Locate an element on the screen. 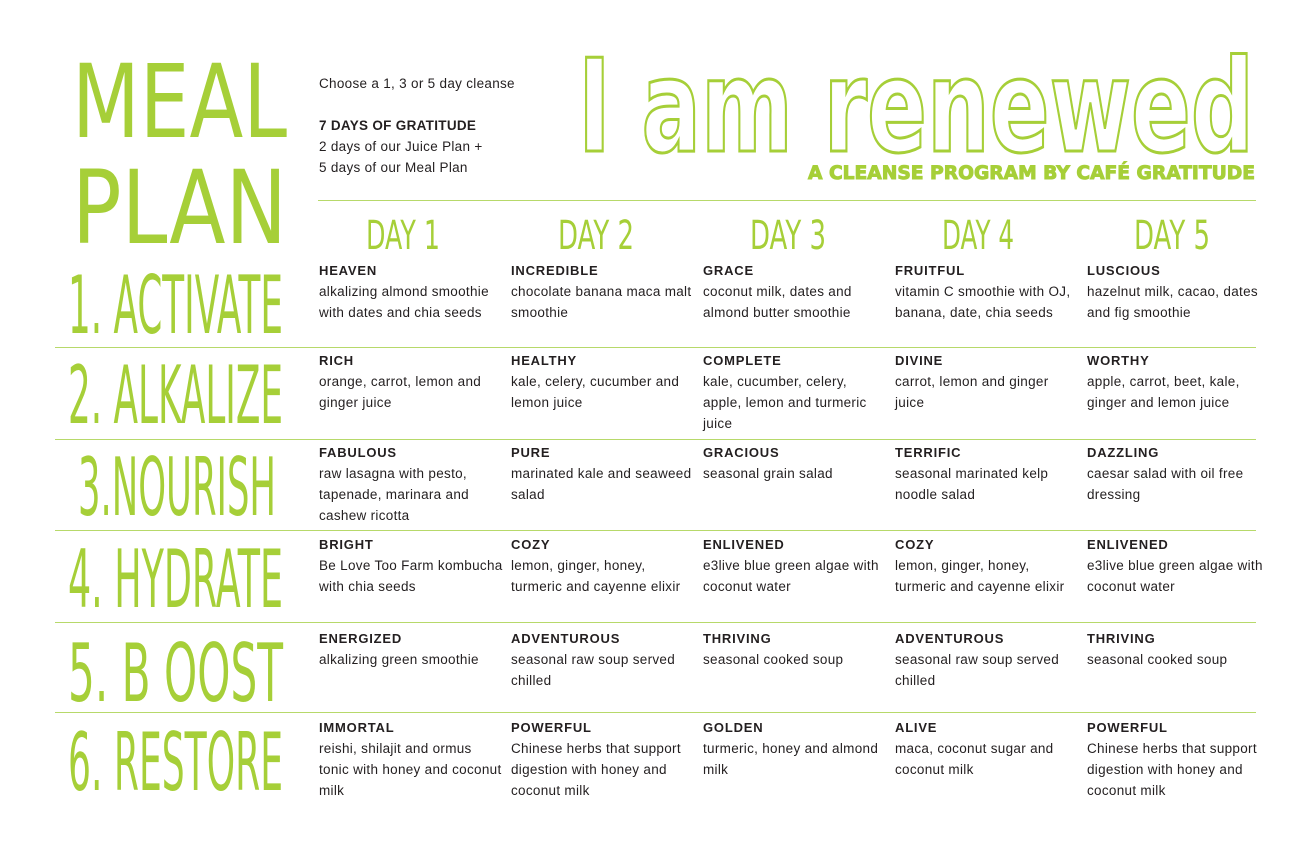 This screenshot has height=860, width=1310. day-header: DAY 5 is located at coordinates (1172, 236).